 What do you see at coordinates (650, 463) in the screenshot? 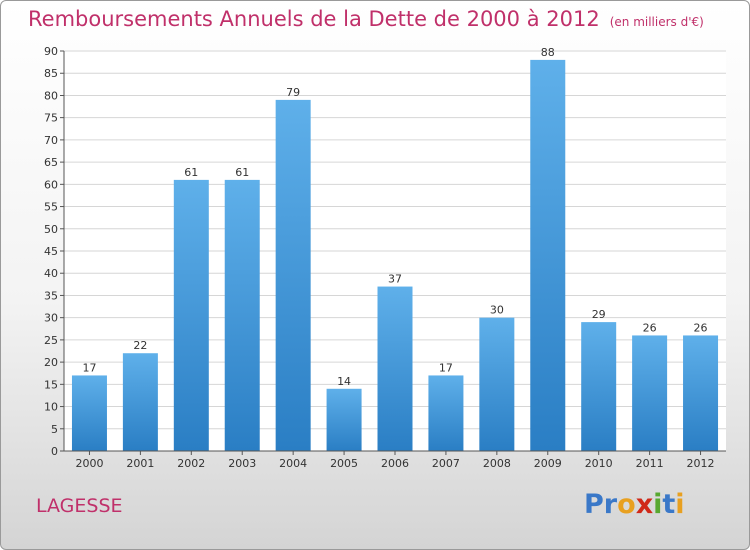
I see `x-tick-label: 2011` at bounding box center [650, 463].